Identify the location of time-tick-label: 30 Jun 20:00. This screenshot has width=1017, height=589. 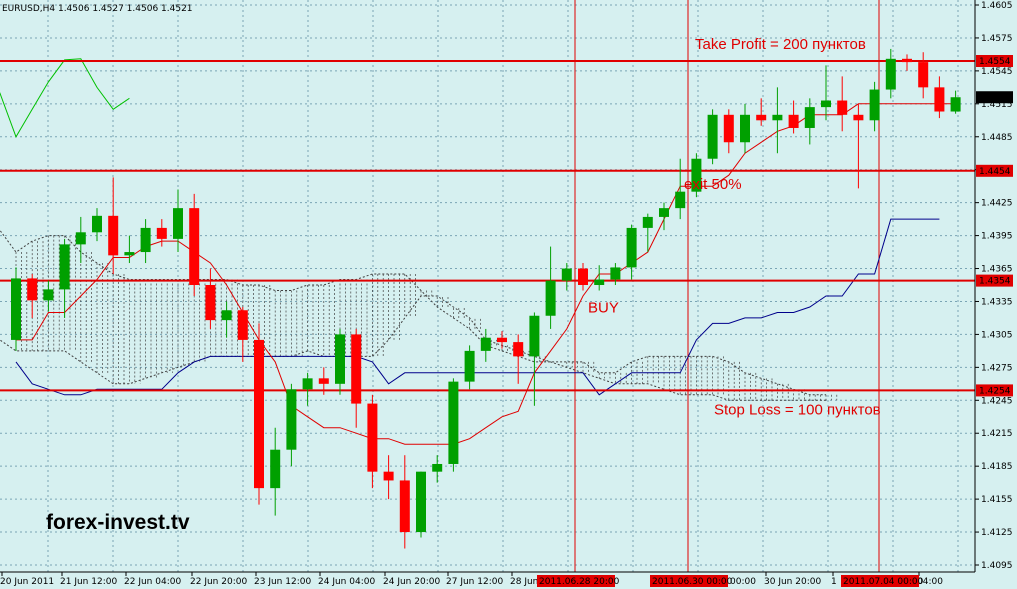
(792, 582).